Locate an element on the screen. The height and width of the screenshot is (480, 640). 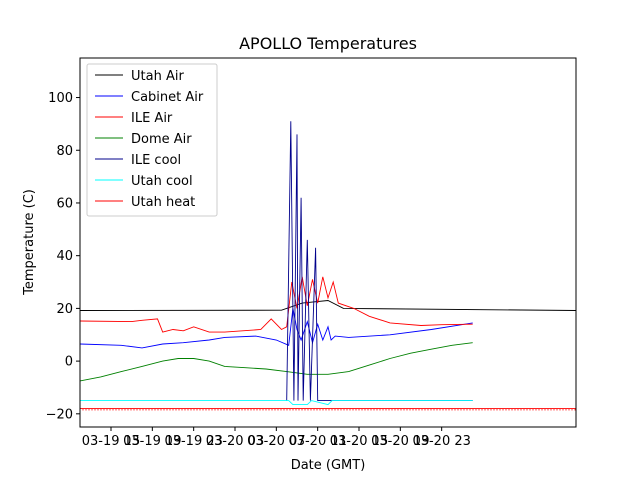
y-tick-label: −20 is located at coordinates (59, 414).